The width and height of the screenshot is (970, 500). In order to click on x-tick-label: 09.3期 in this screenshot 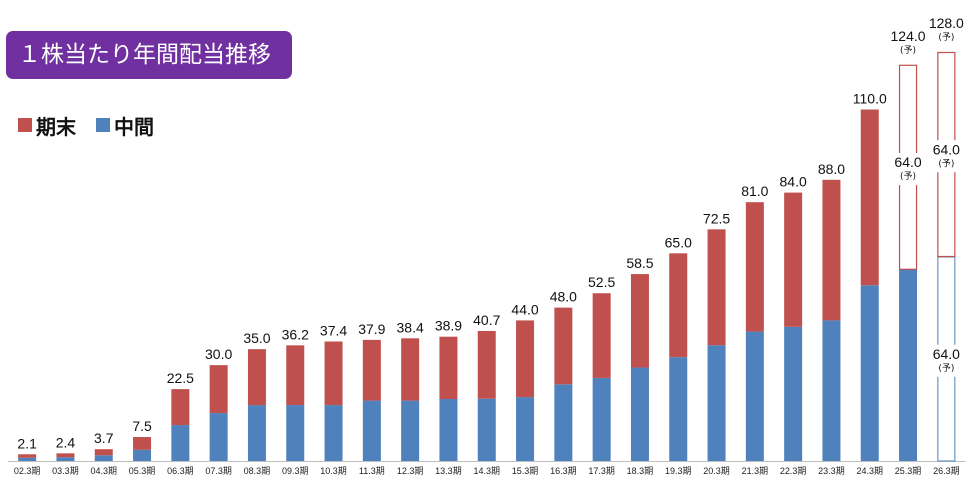, I will do `click(295, 471)`.